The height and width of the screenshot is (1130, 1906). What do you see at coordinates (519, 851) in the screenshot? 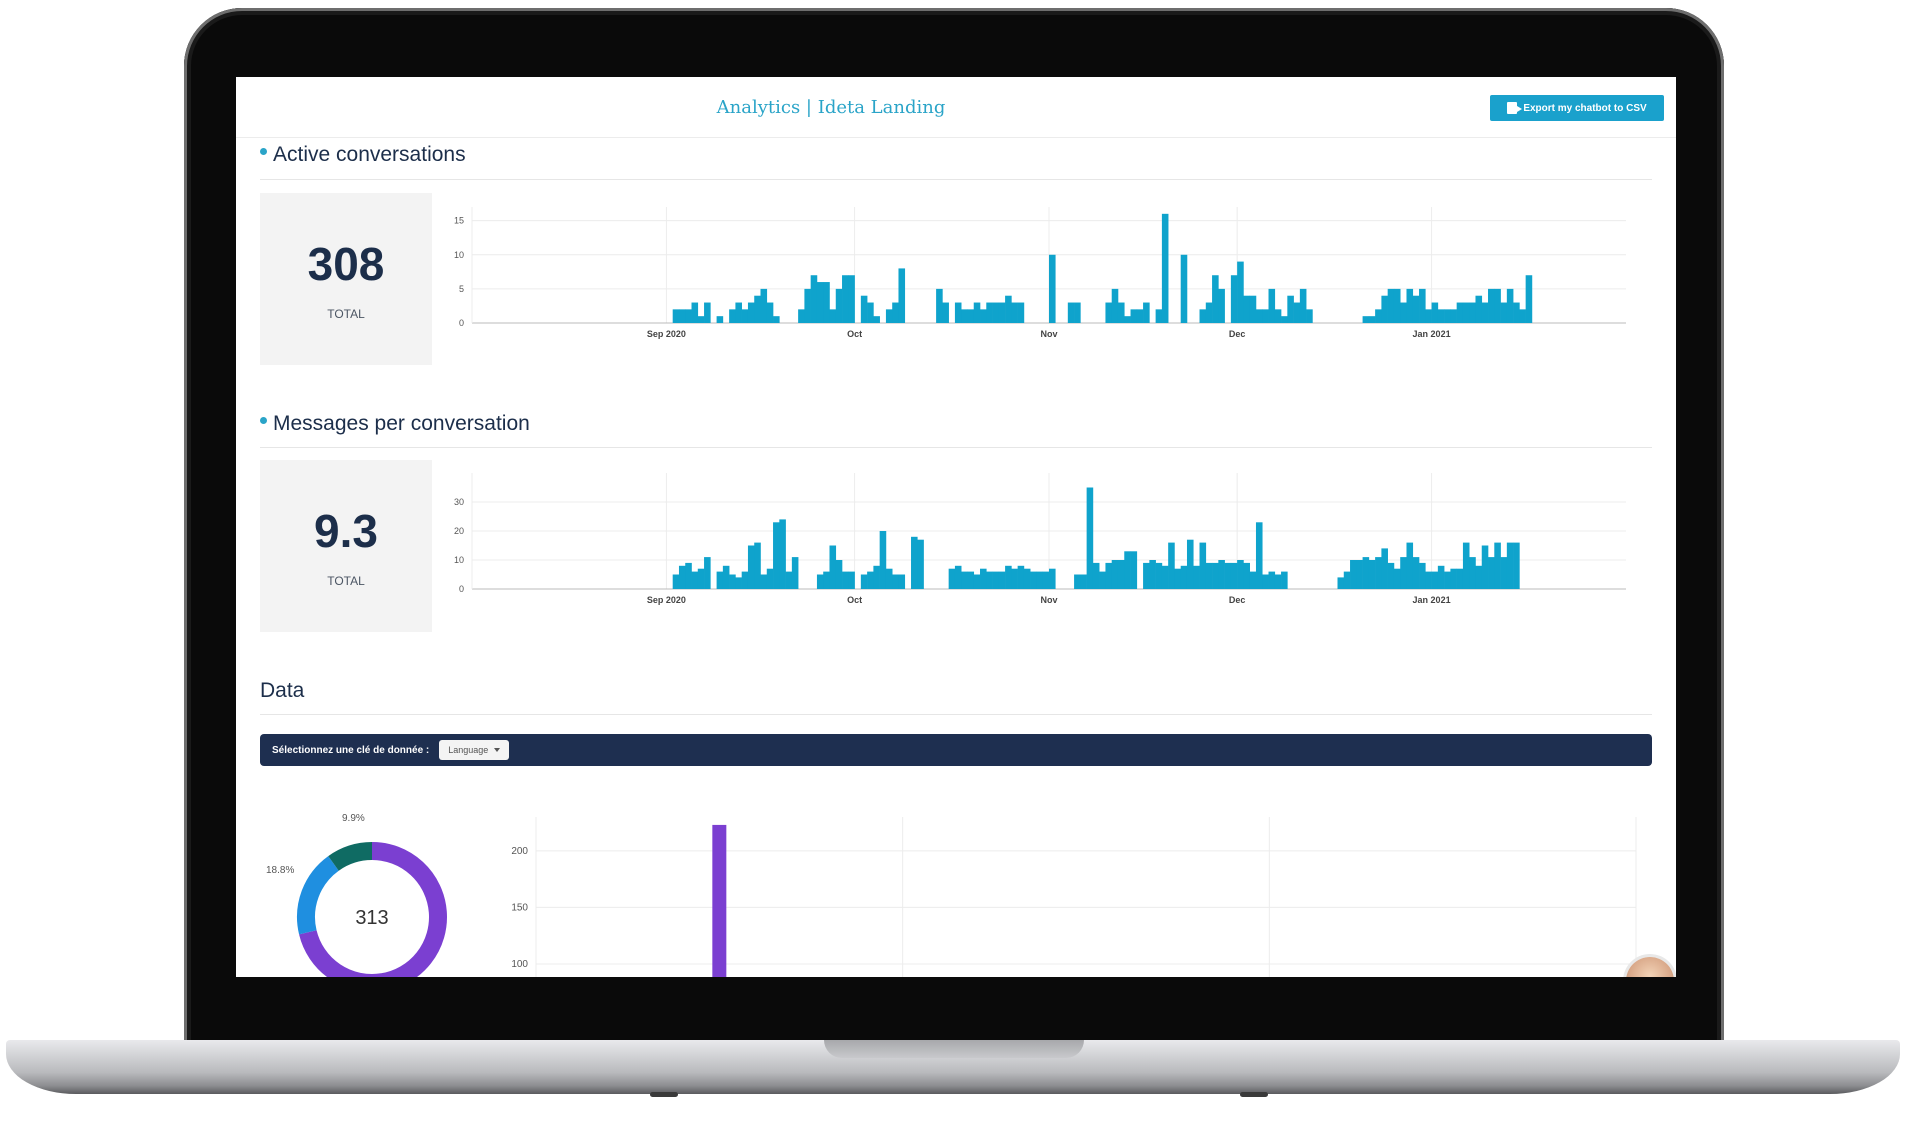
I see `y-tick-label: 200` at bounding box center [519, 851].